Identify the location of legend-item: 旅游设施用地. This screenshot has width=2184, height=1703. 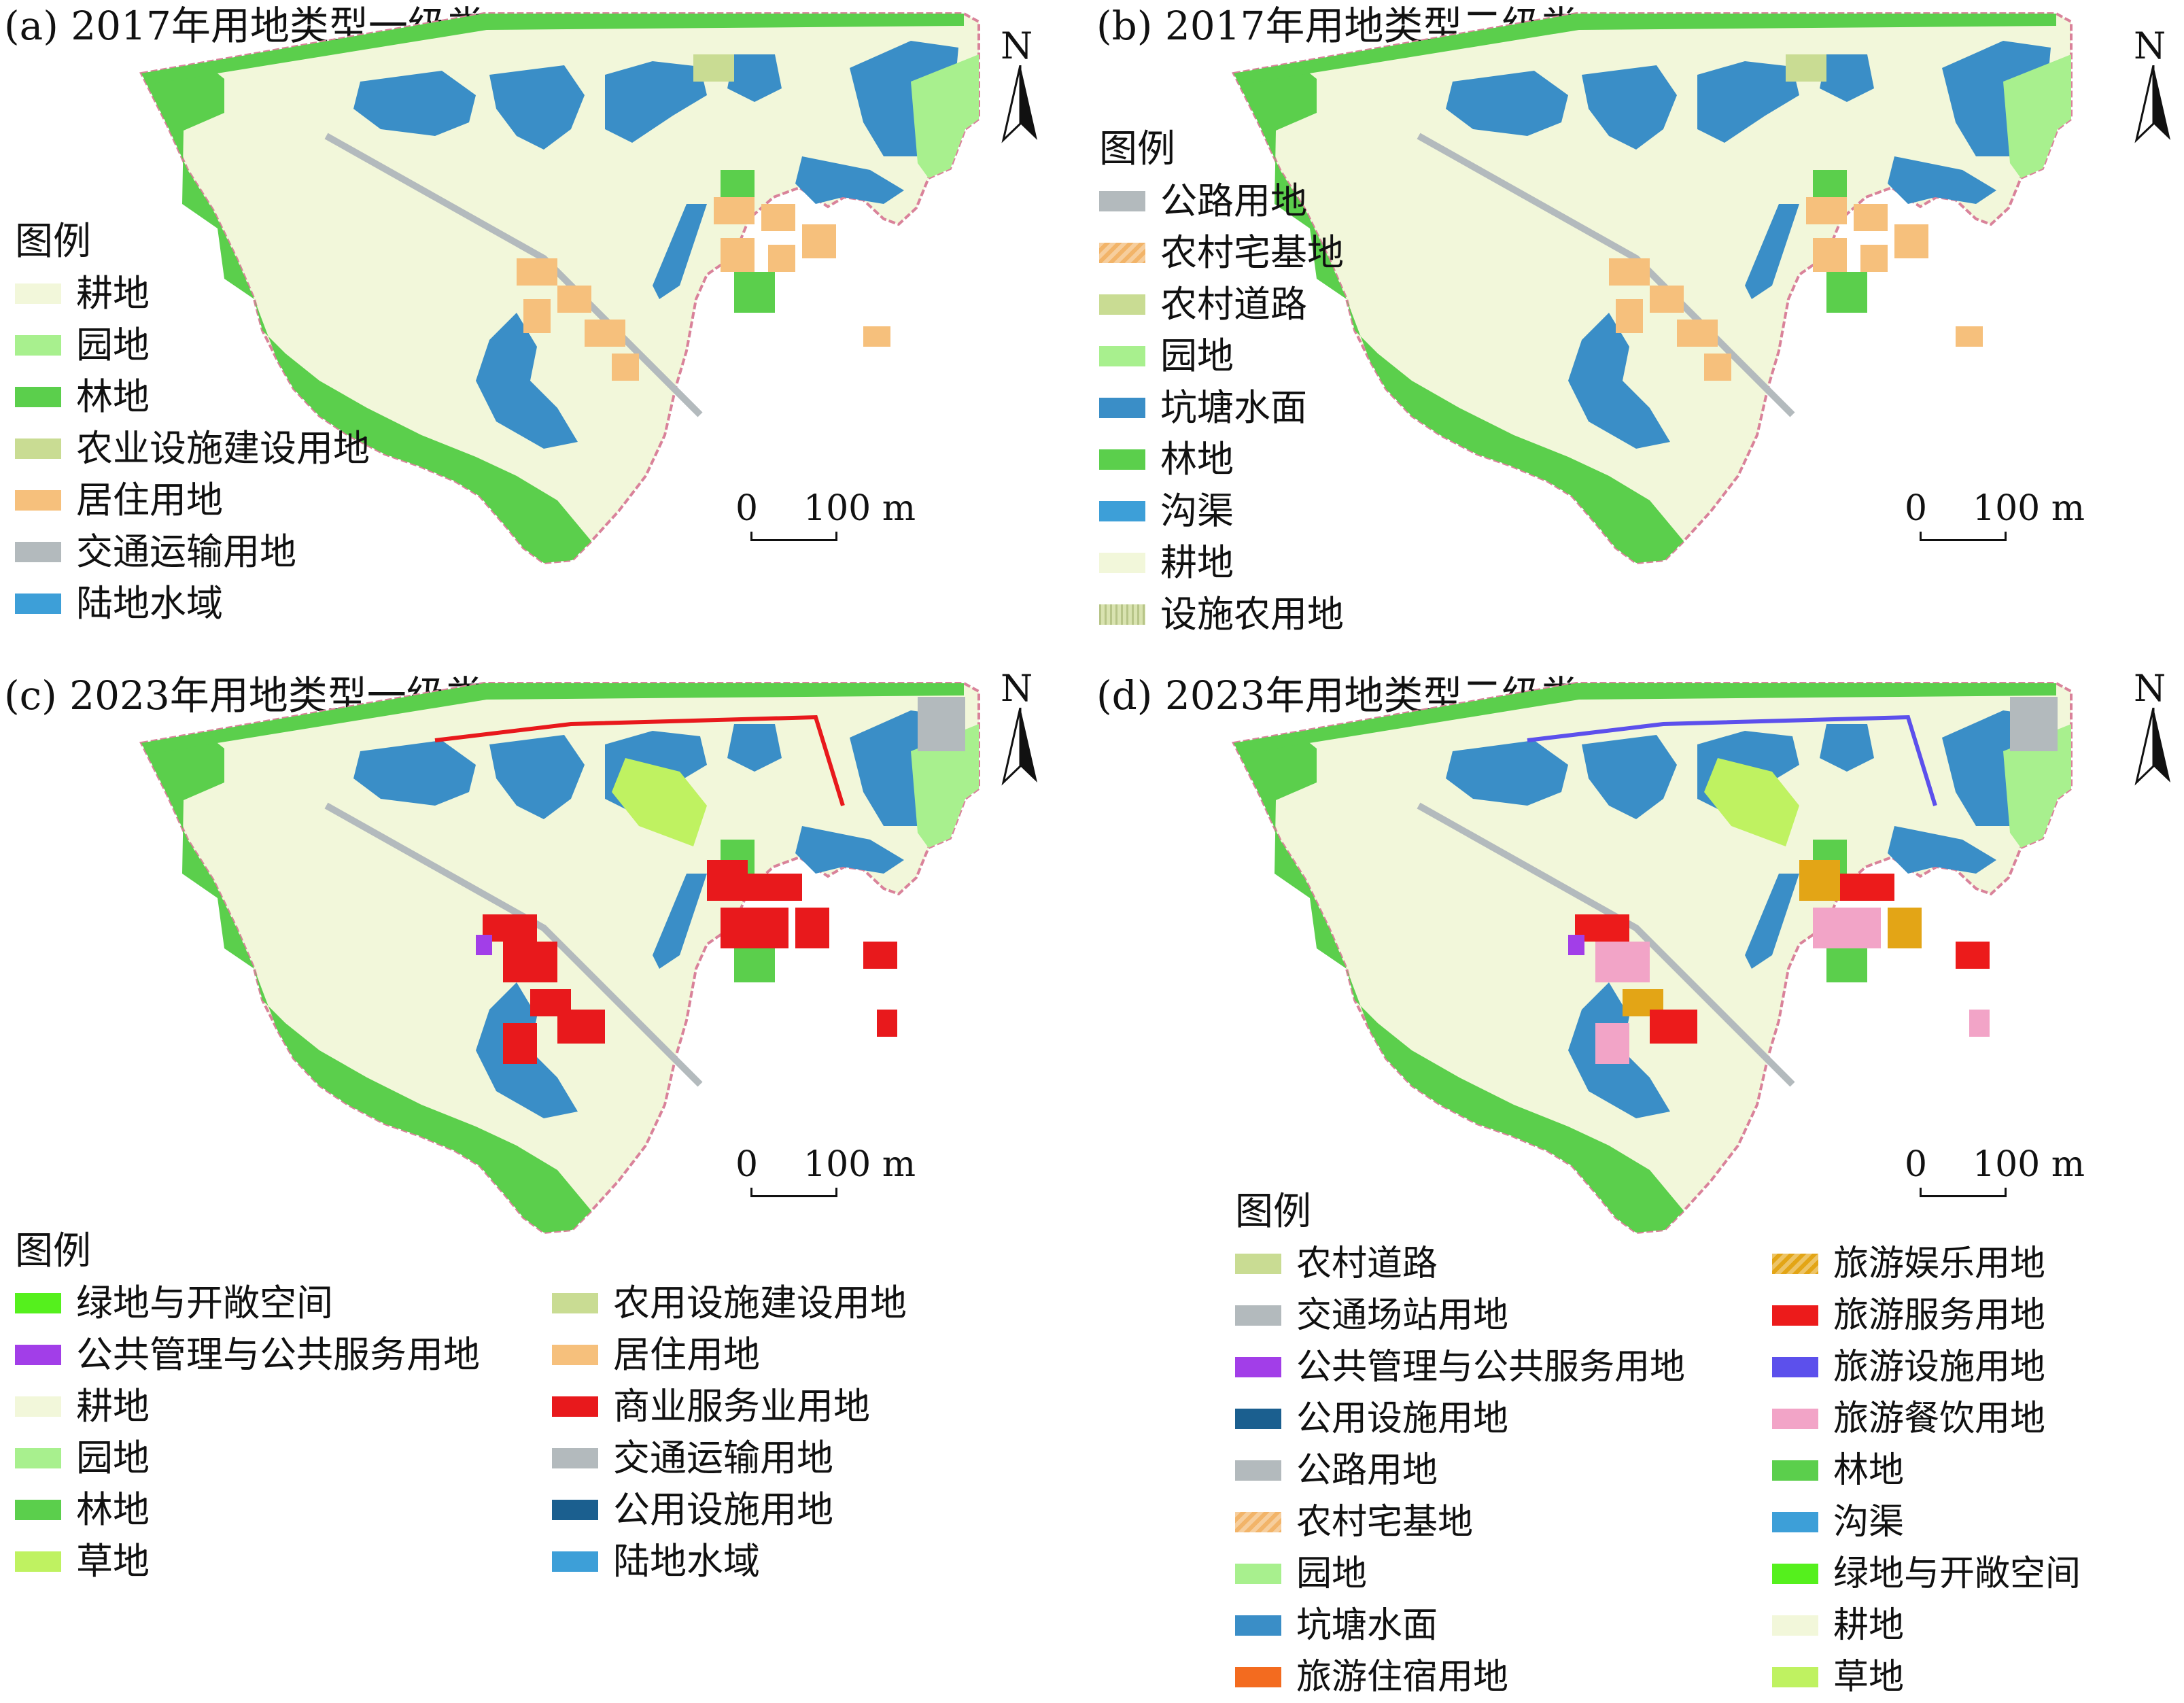
(1927, 1367).